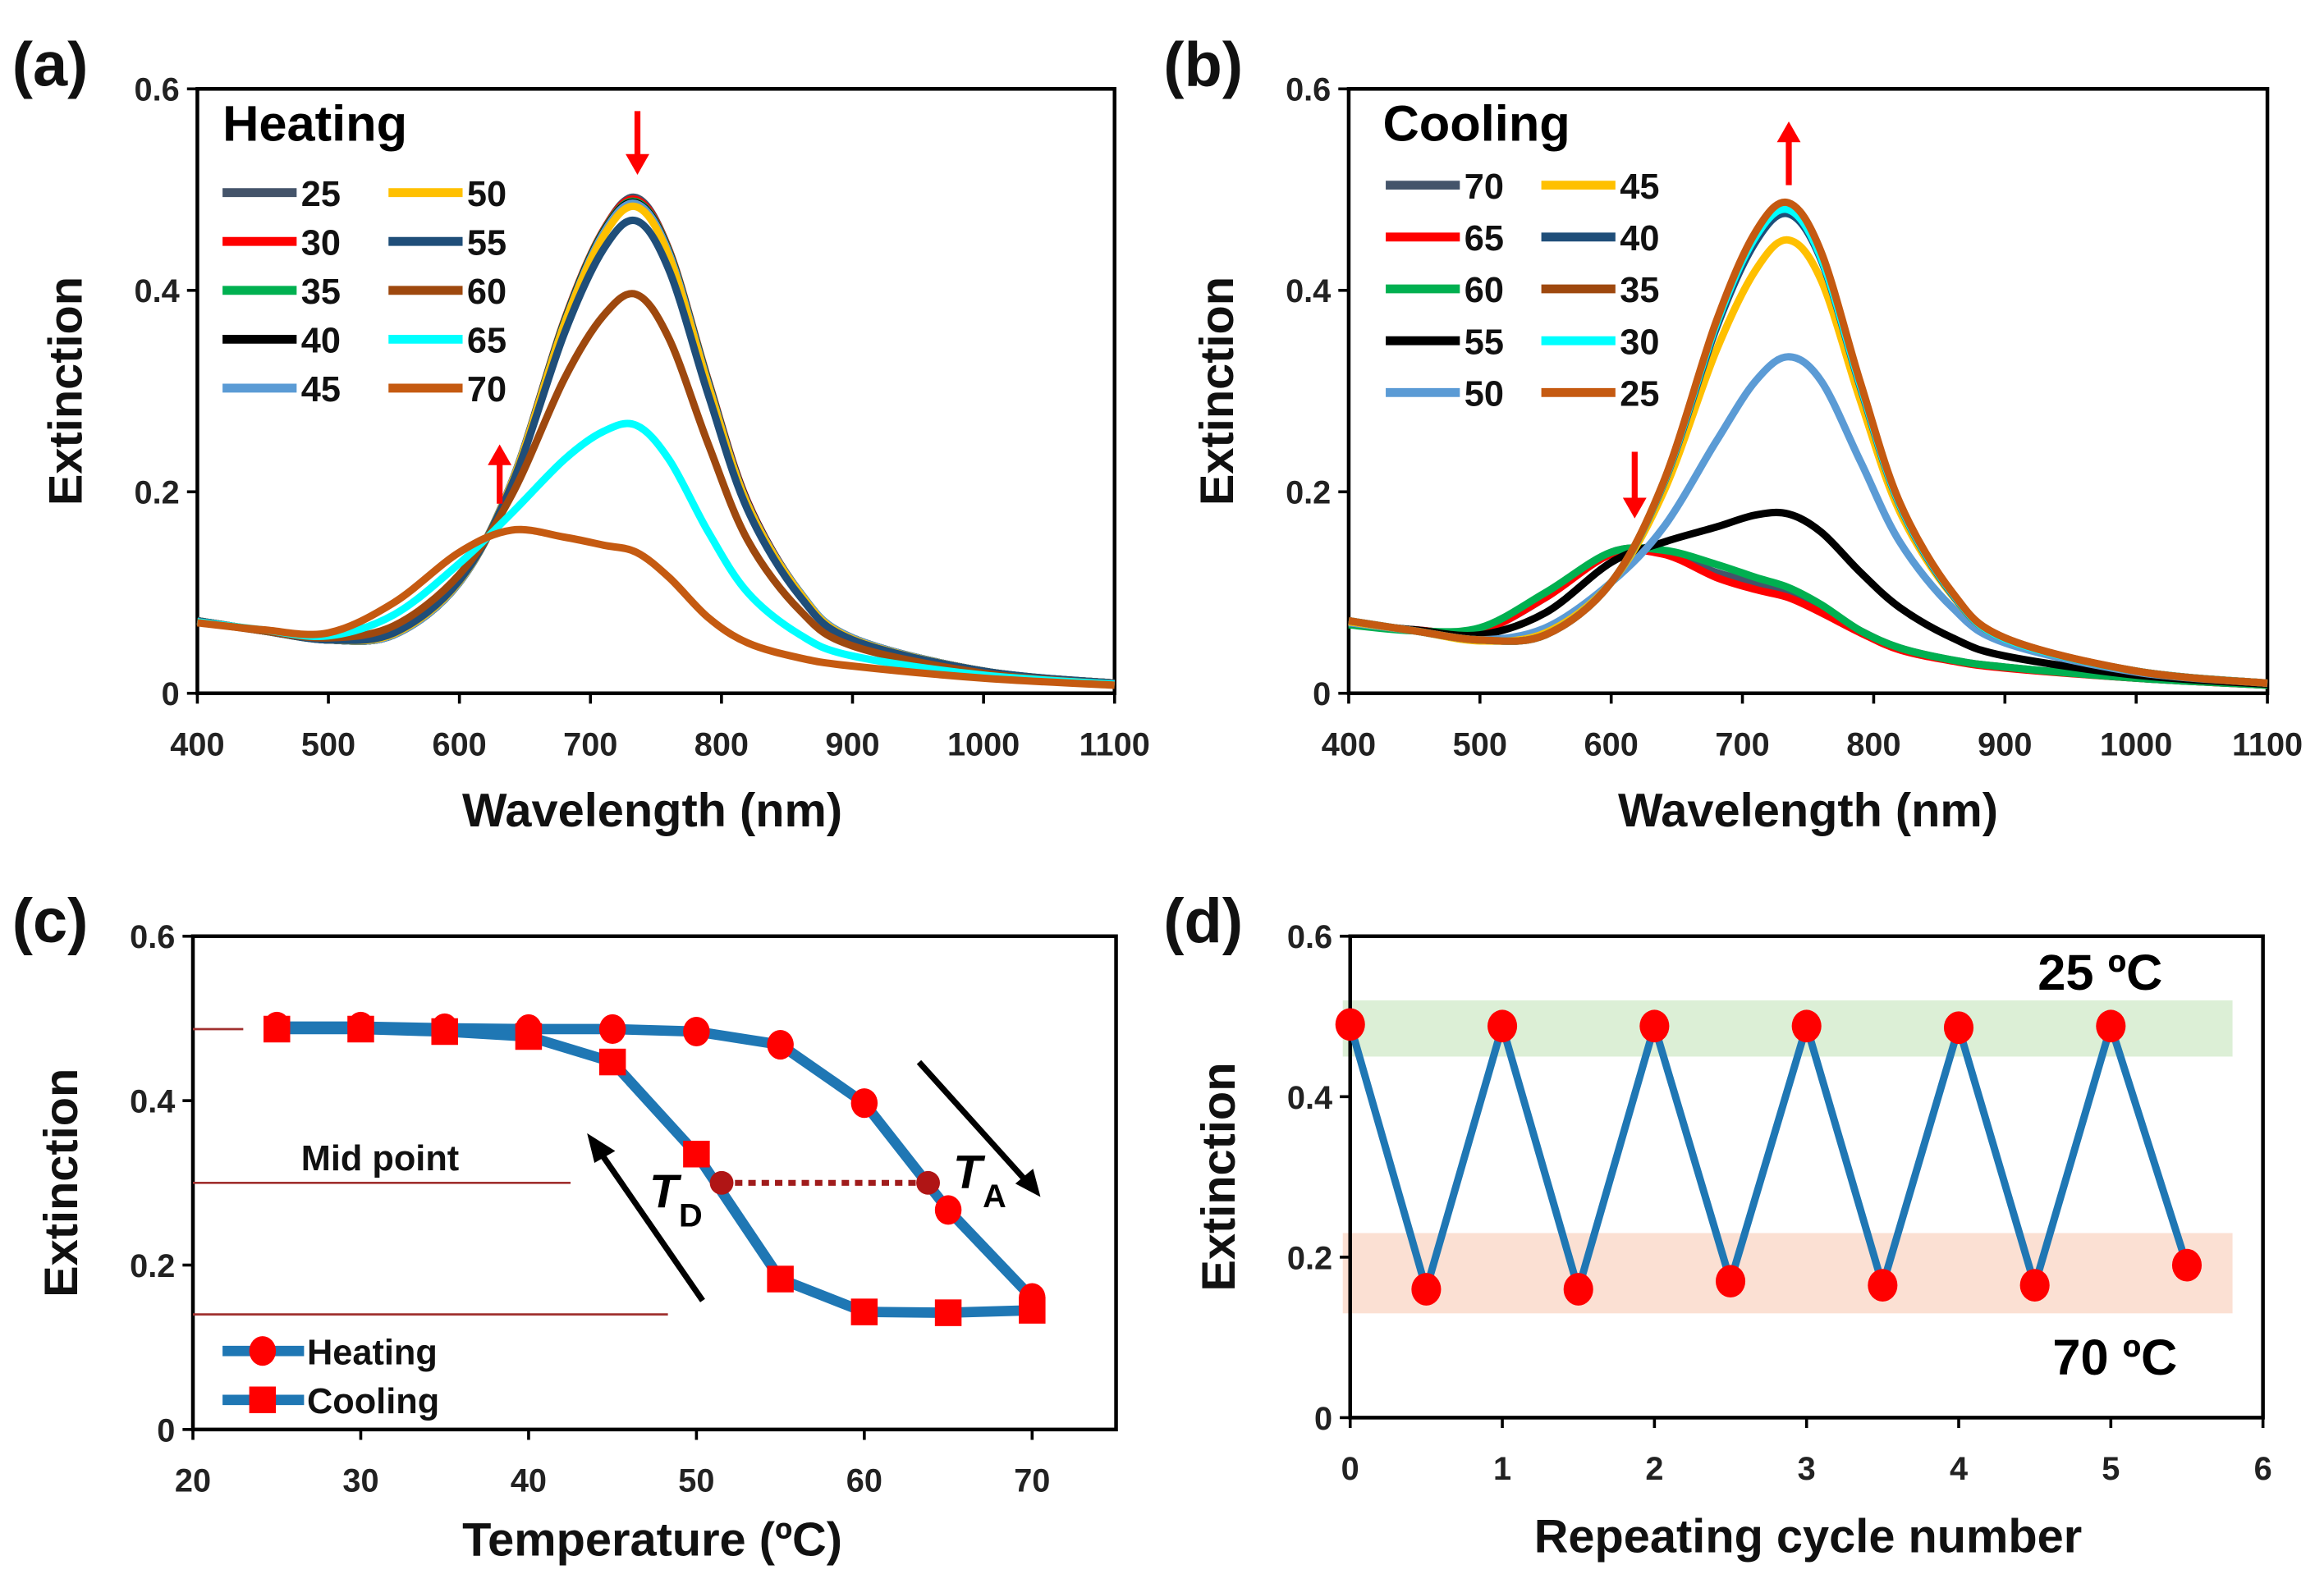  Describe the element at coordinates (651, 1226) in the screenshot. I see `cooling-arrow-icon` at that location.